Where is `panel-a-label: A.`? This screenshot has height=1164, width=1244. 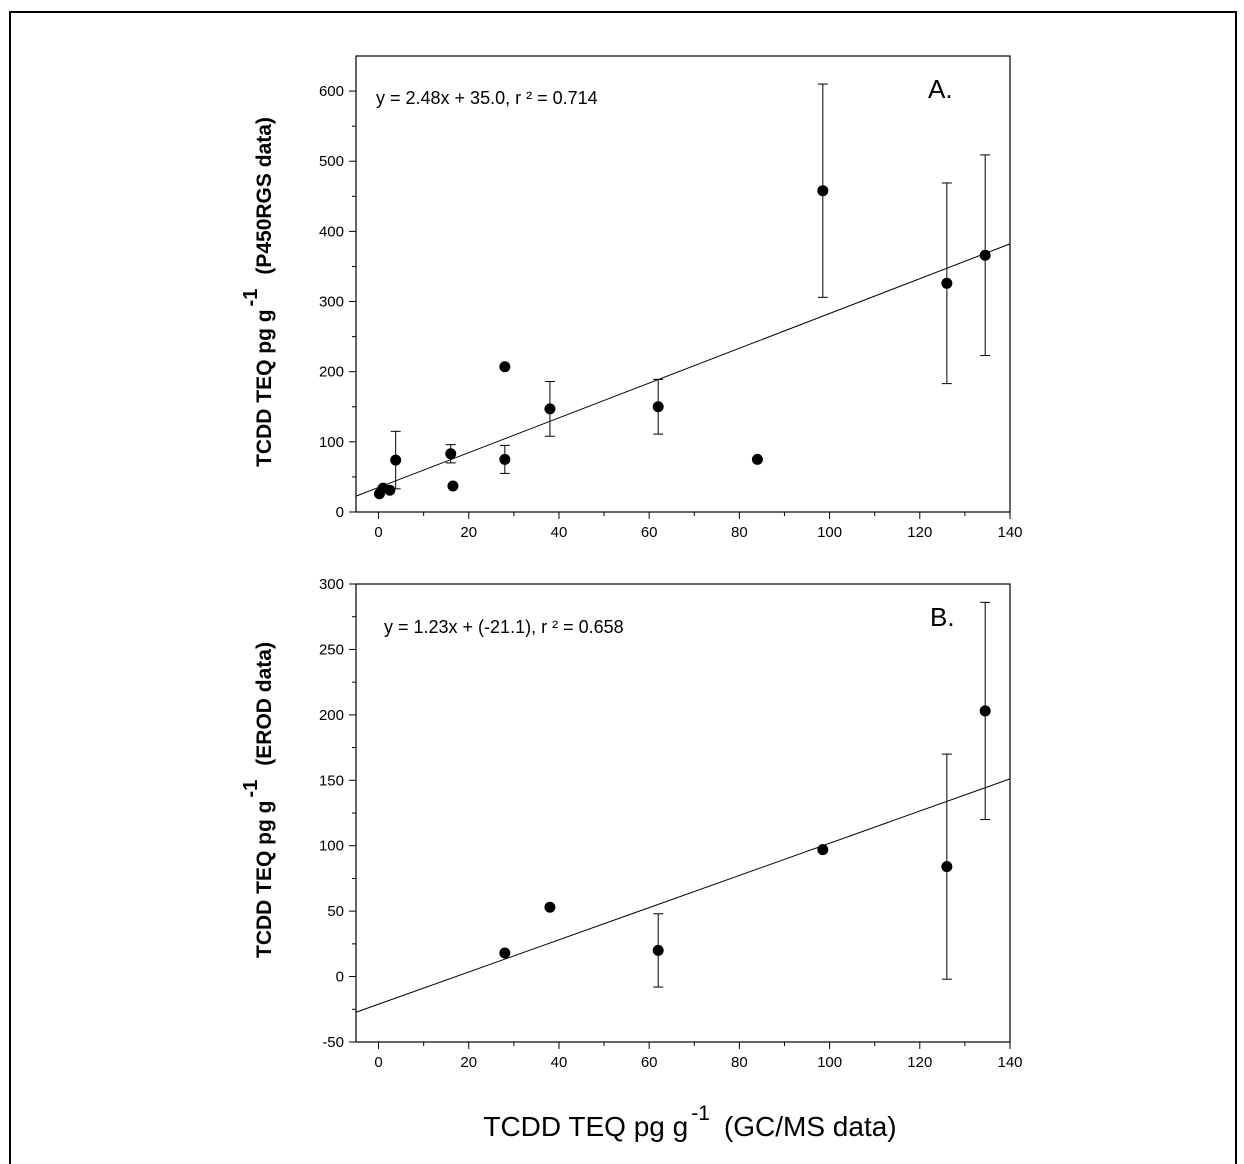 panel-a-label: A. is located at coordinates (940, 89).